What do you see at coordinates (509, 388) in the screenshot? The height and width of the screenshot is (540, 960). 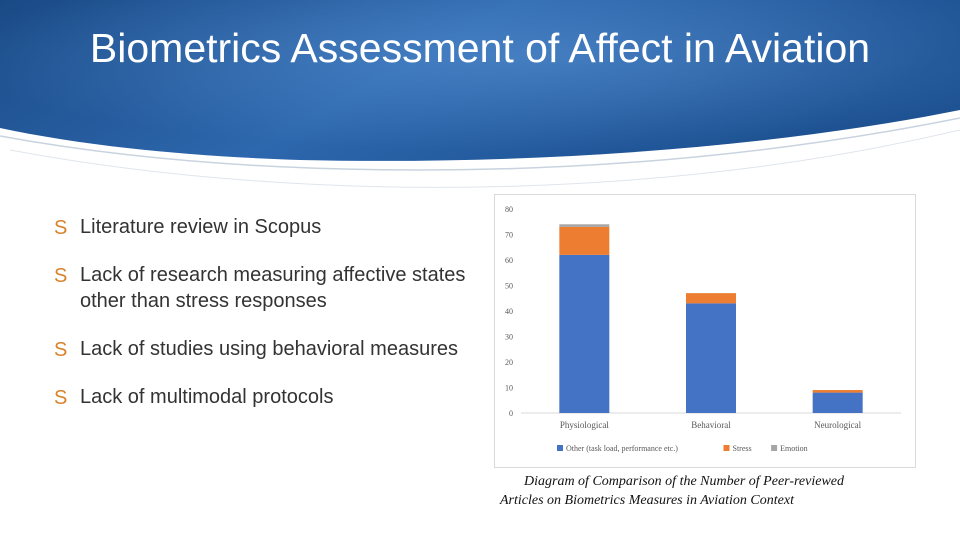 I see `y-tick-label: 10` at bounding box center [509, 388].